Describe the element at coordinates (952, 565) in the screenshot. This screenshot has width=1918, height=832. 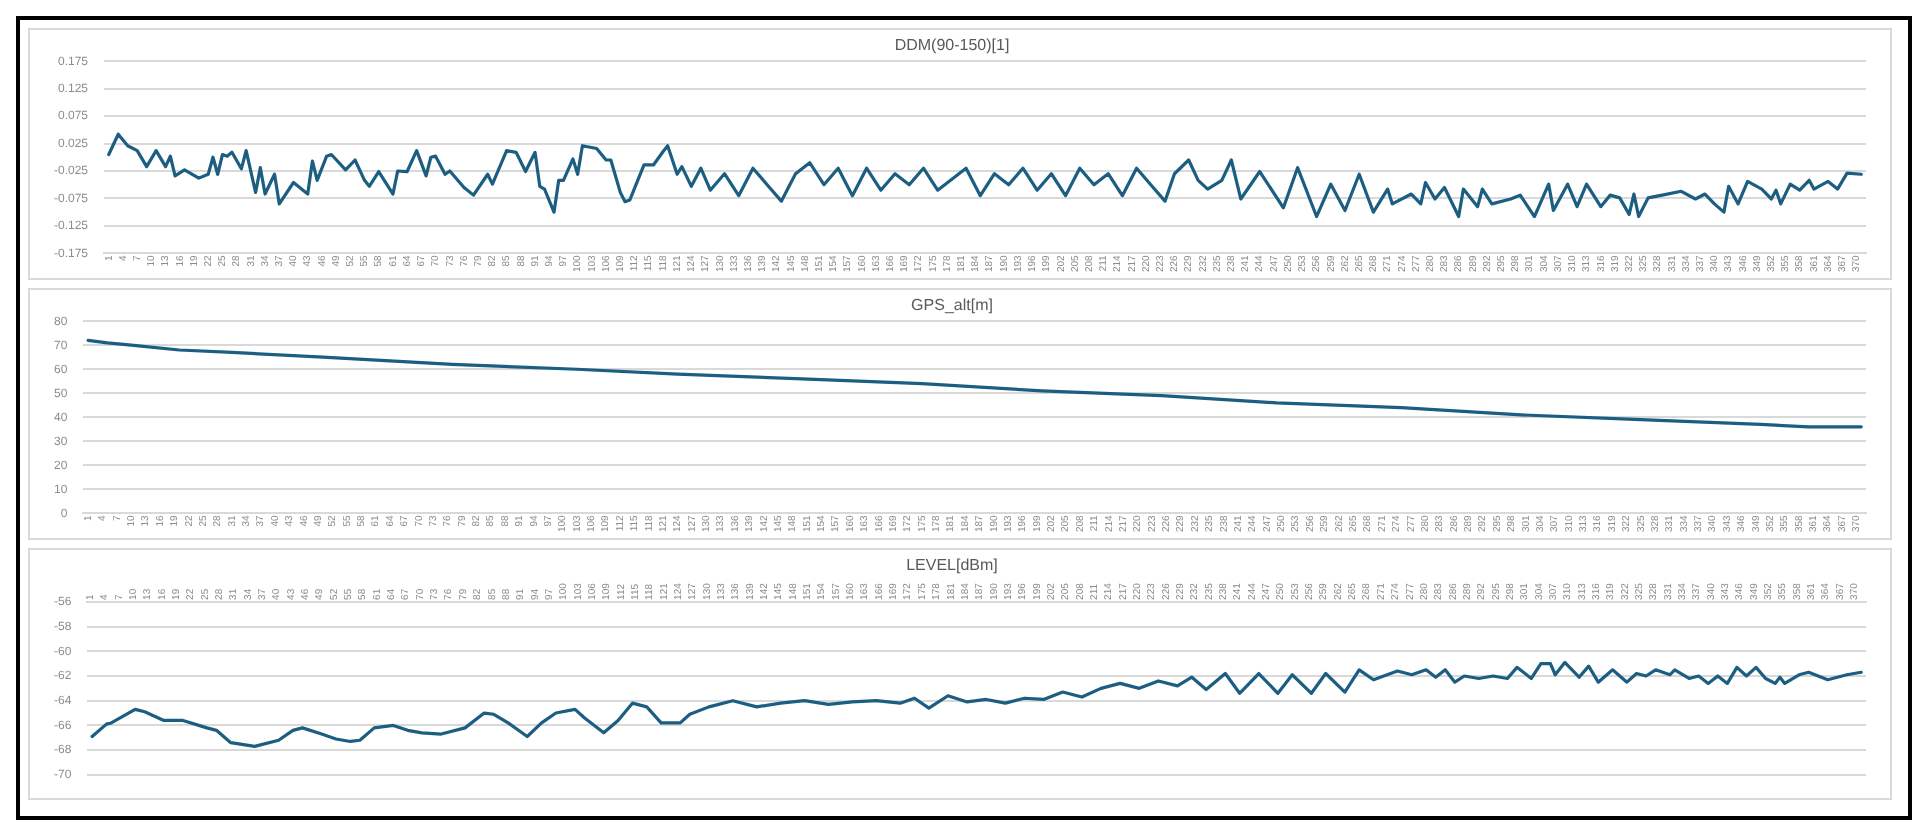
I see `chart-title: LEVEL[dBm]` at that location.